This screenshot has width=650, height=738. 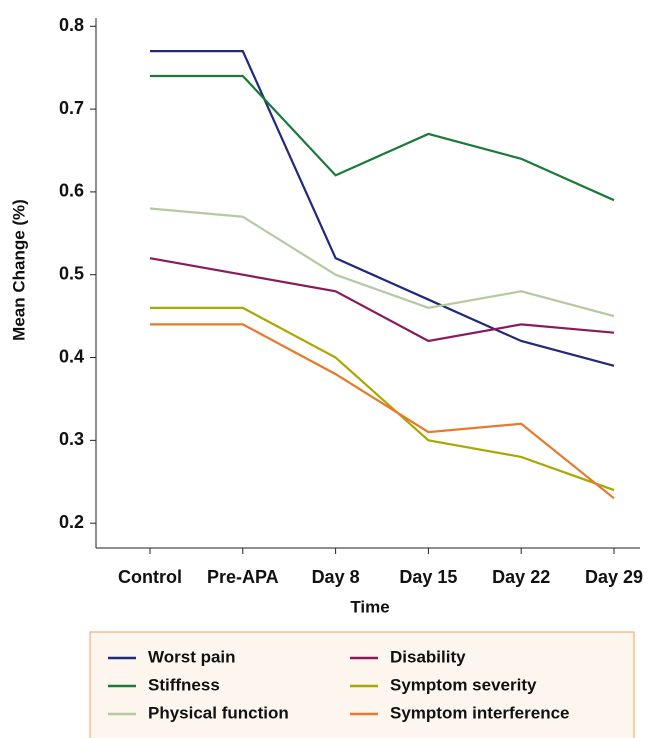 What do you see at coordinates (218, 712) in the screenshot?
I see `legend-label: Physical function` at bounding box center [218, 712].